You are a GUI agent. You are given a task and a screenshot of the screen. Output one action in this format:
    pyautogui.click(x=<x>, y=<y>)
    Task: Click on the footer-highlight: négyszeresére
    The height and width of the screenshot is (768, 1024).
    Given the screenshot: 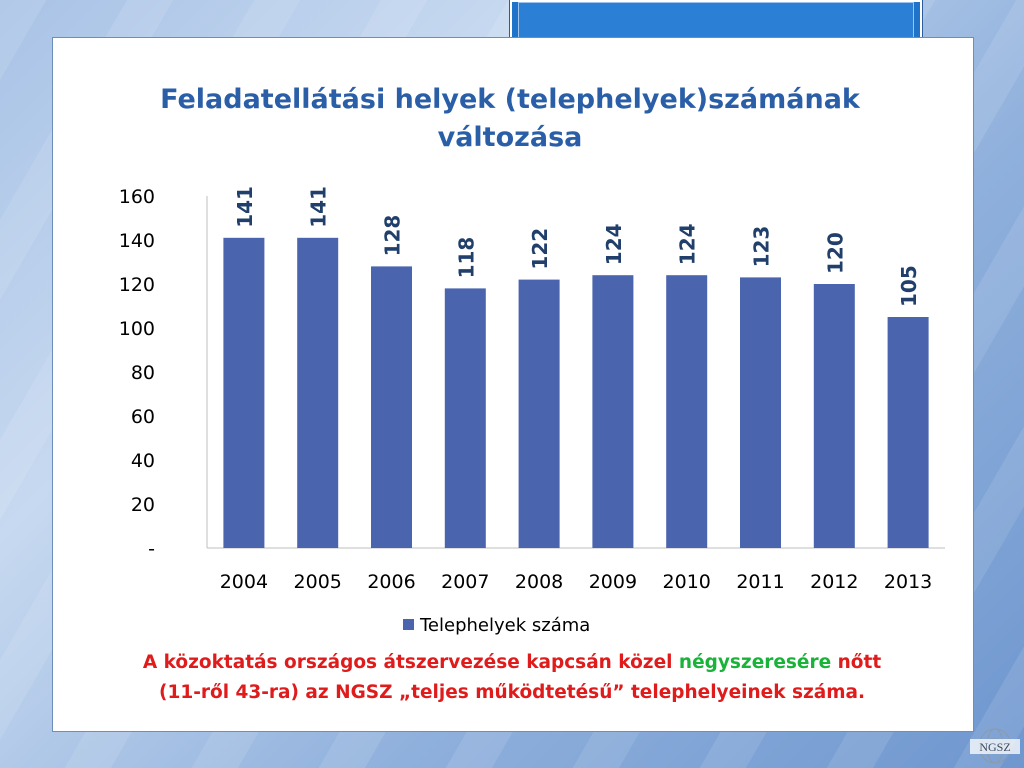 What is the action you would take?
    pyautogui.click(x=755, y=662)
    